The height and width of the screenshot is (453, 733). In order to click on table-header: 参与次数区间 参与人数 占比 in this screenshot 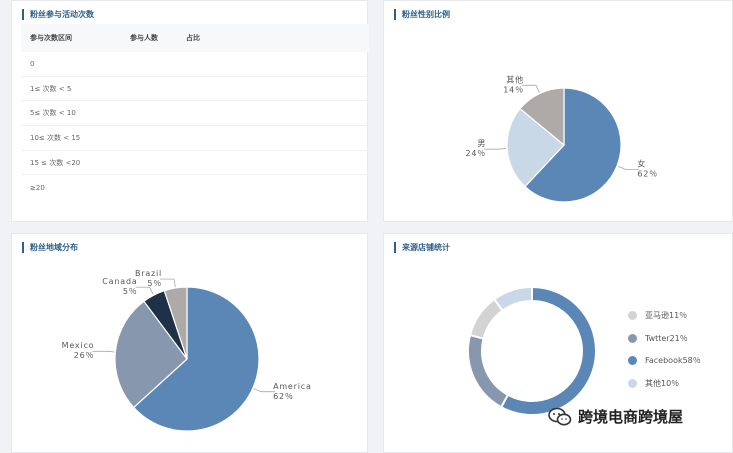, I will do `click(195, 38)`.